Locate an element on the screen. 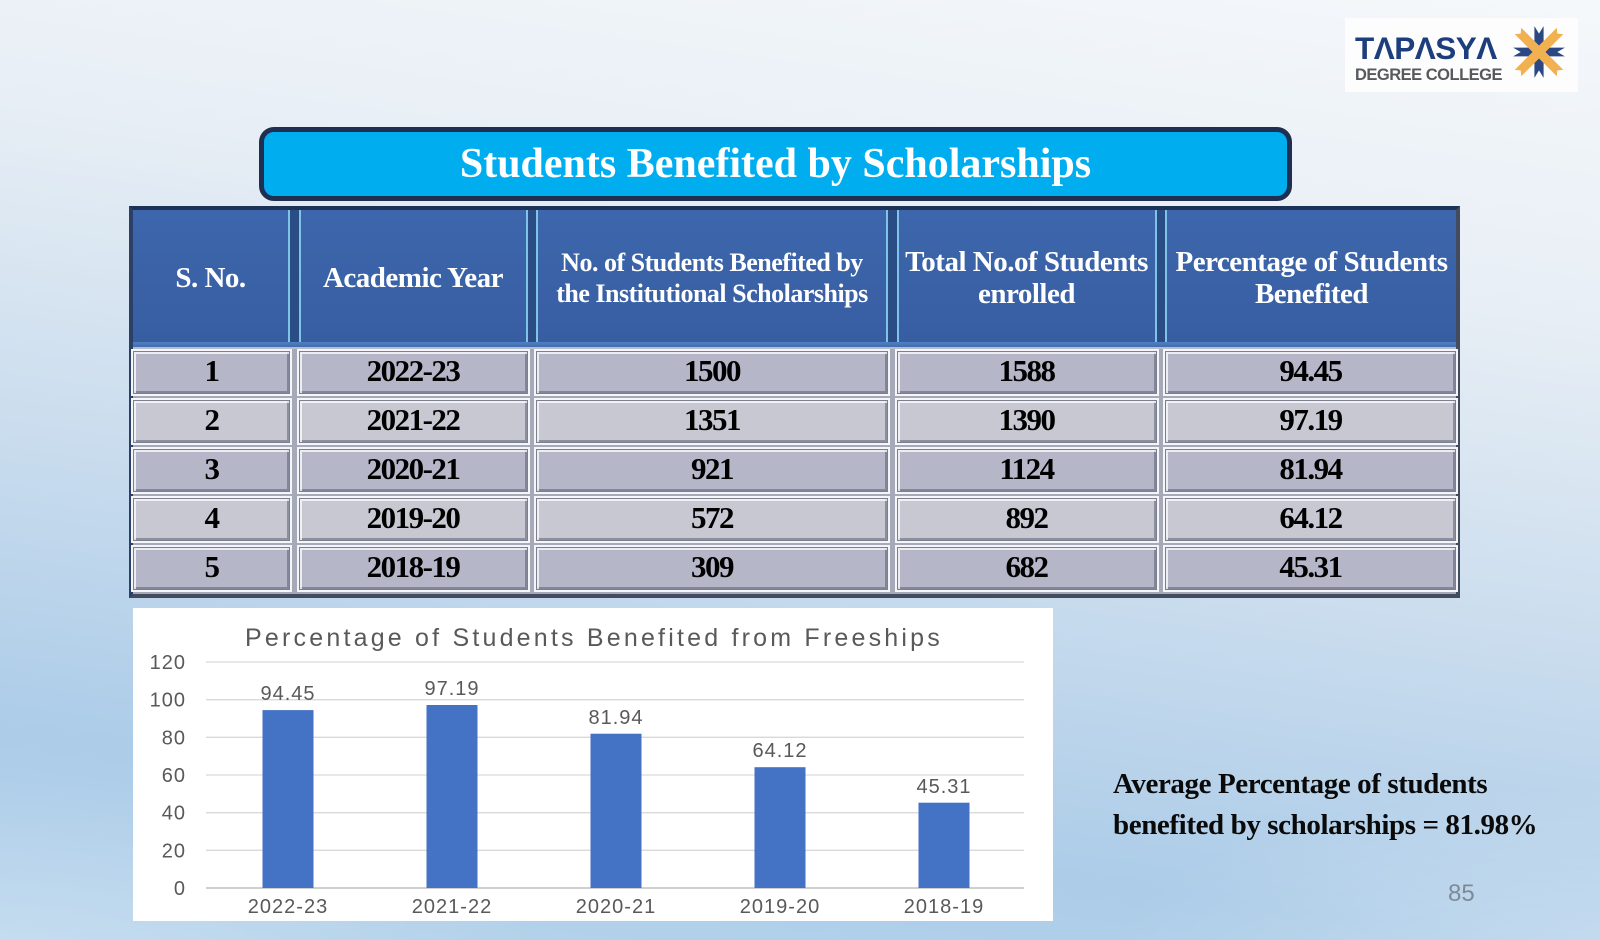 Image resolution: width=1600 pixels, height=940 pixels. svg-text: 80 is located at coordinates (174, 738).